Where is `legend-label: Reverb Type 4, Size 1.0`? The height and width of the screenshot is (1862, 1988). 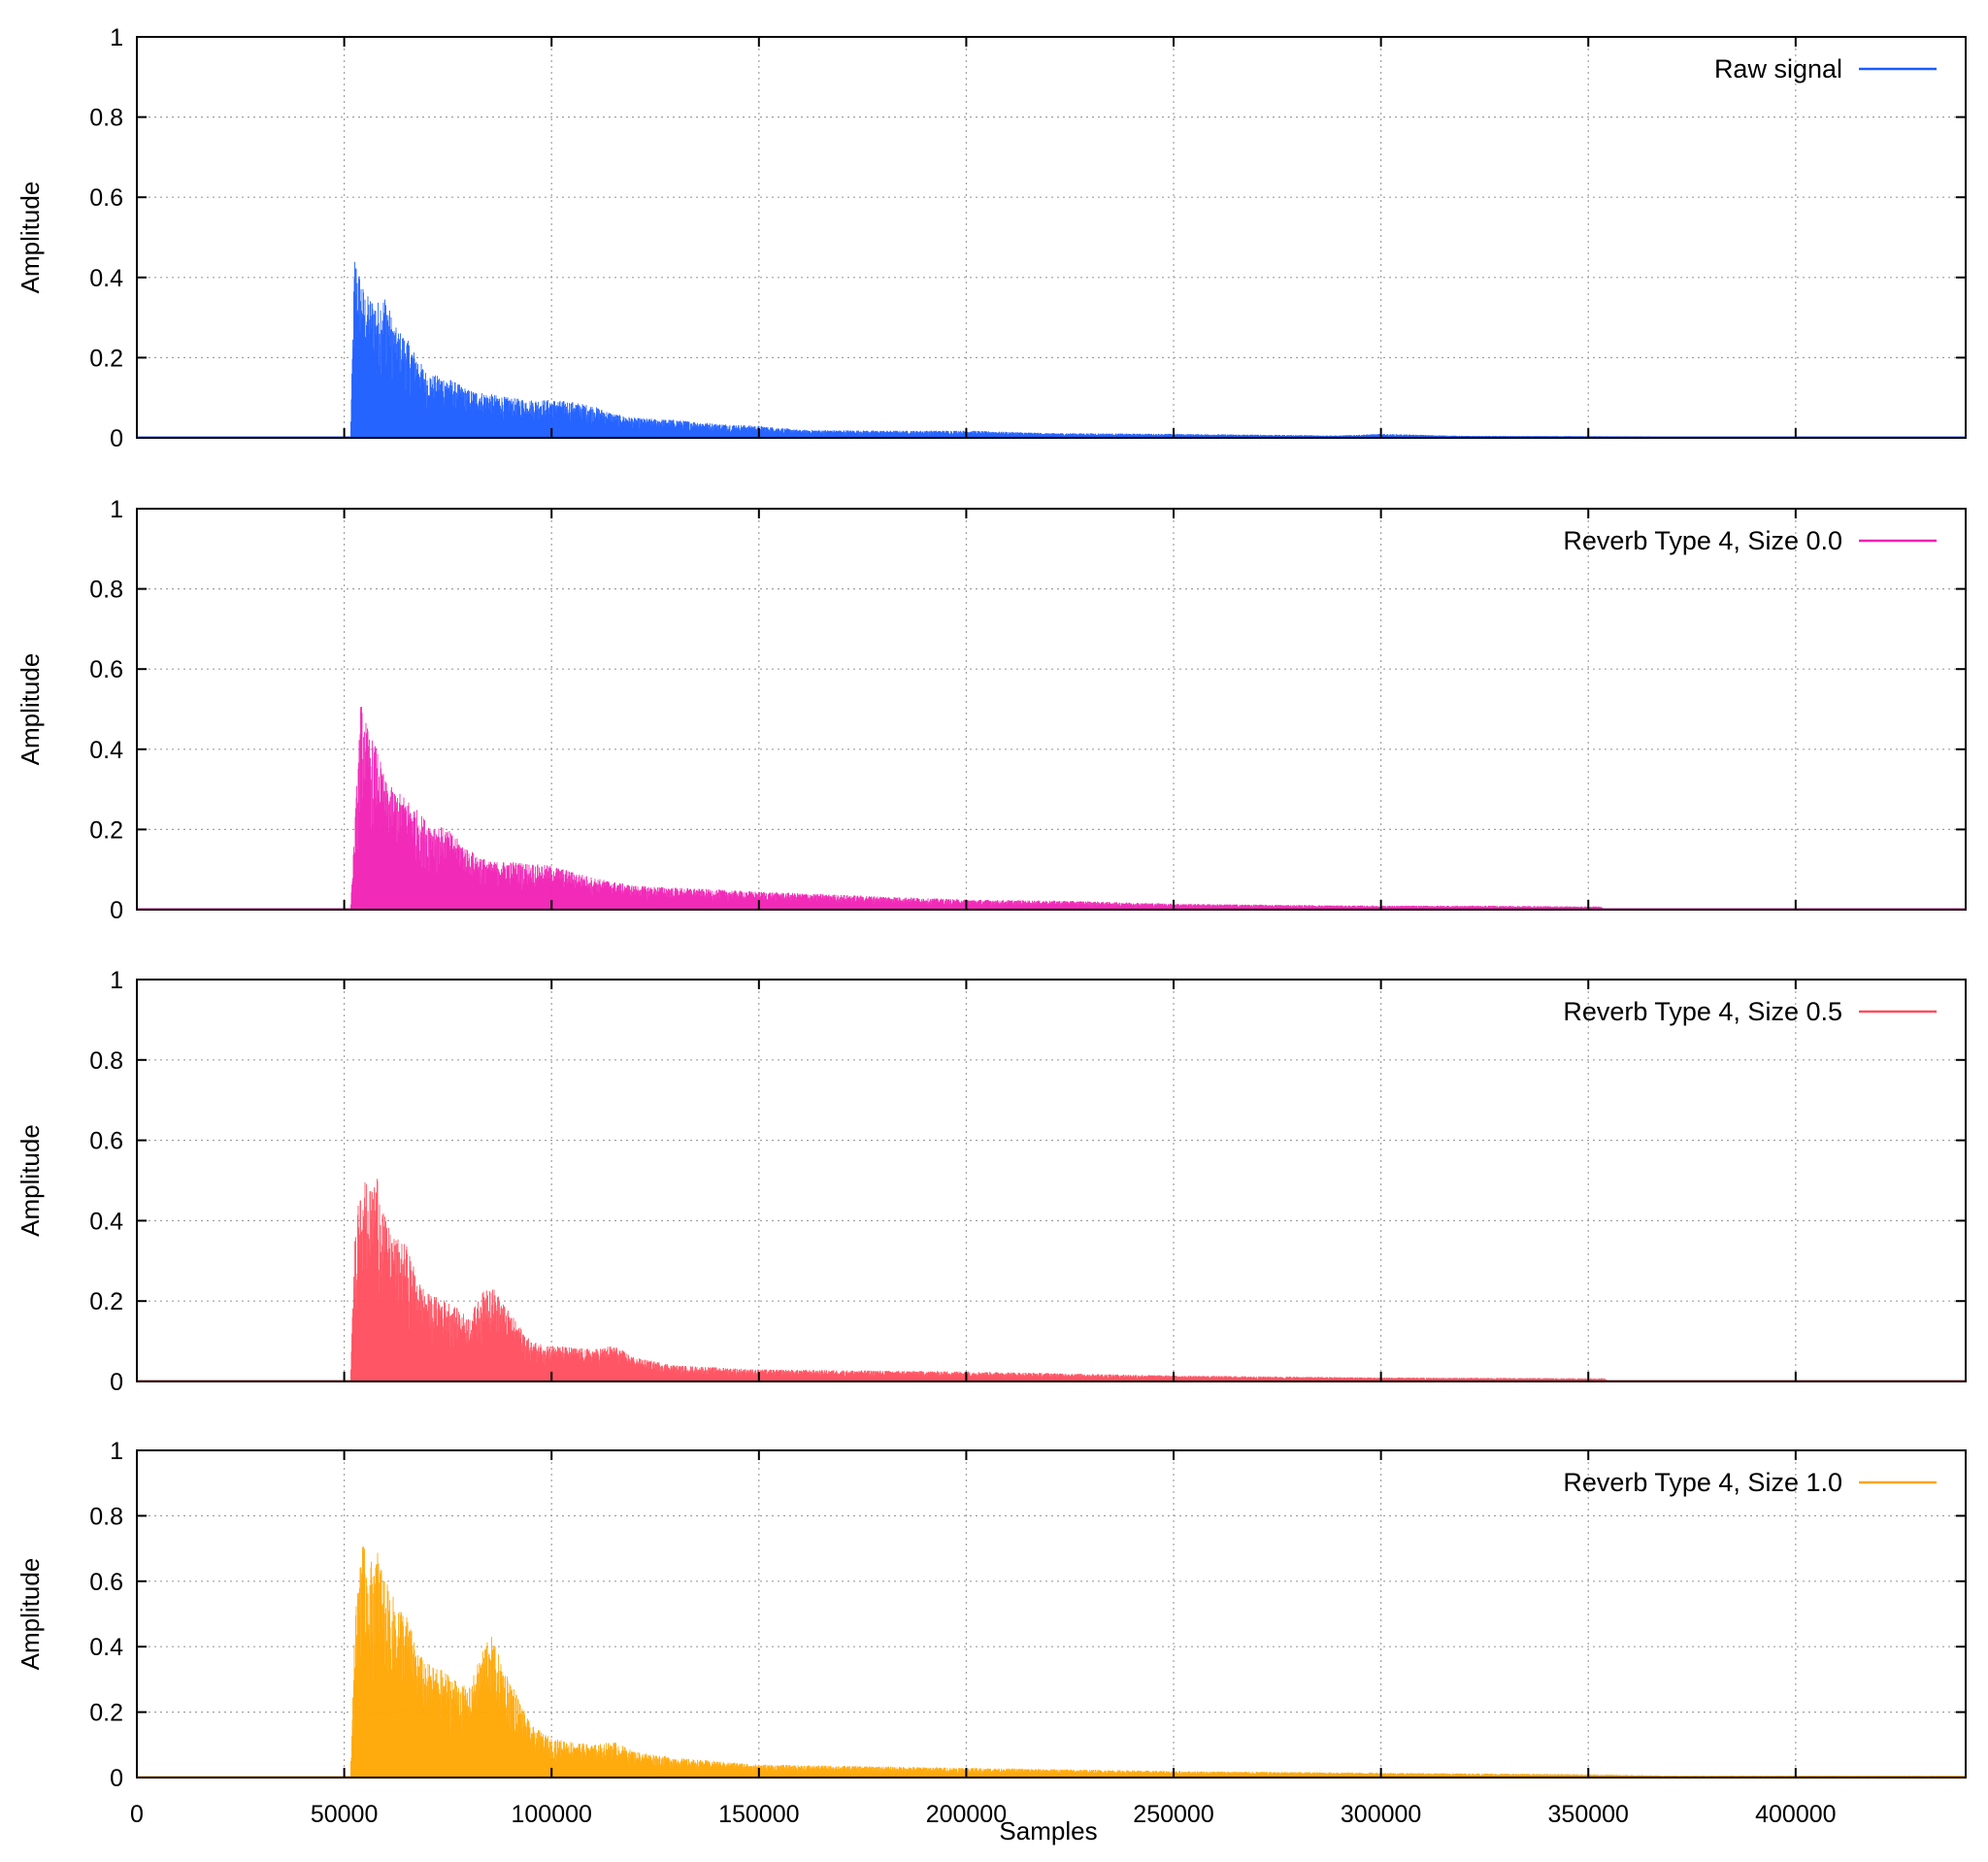
legend-label: Reverb Type 4, Size 1.0 is located at coordinates (1703, 1483).